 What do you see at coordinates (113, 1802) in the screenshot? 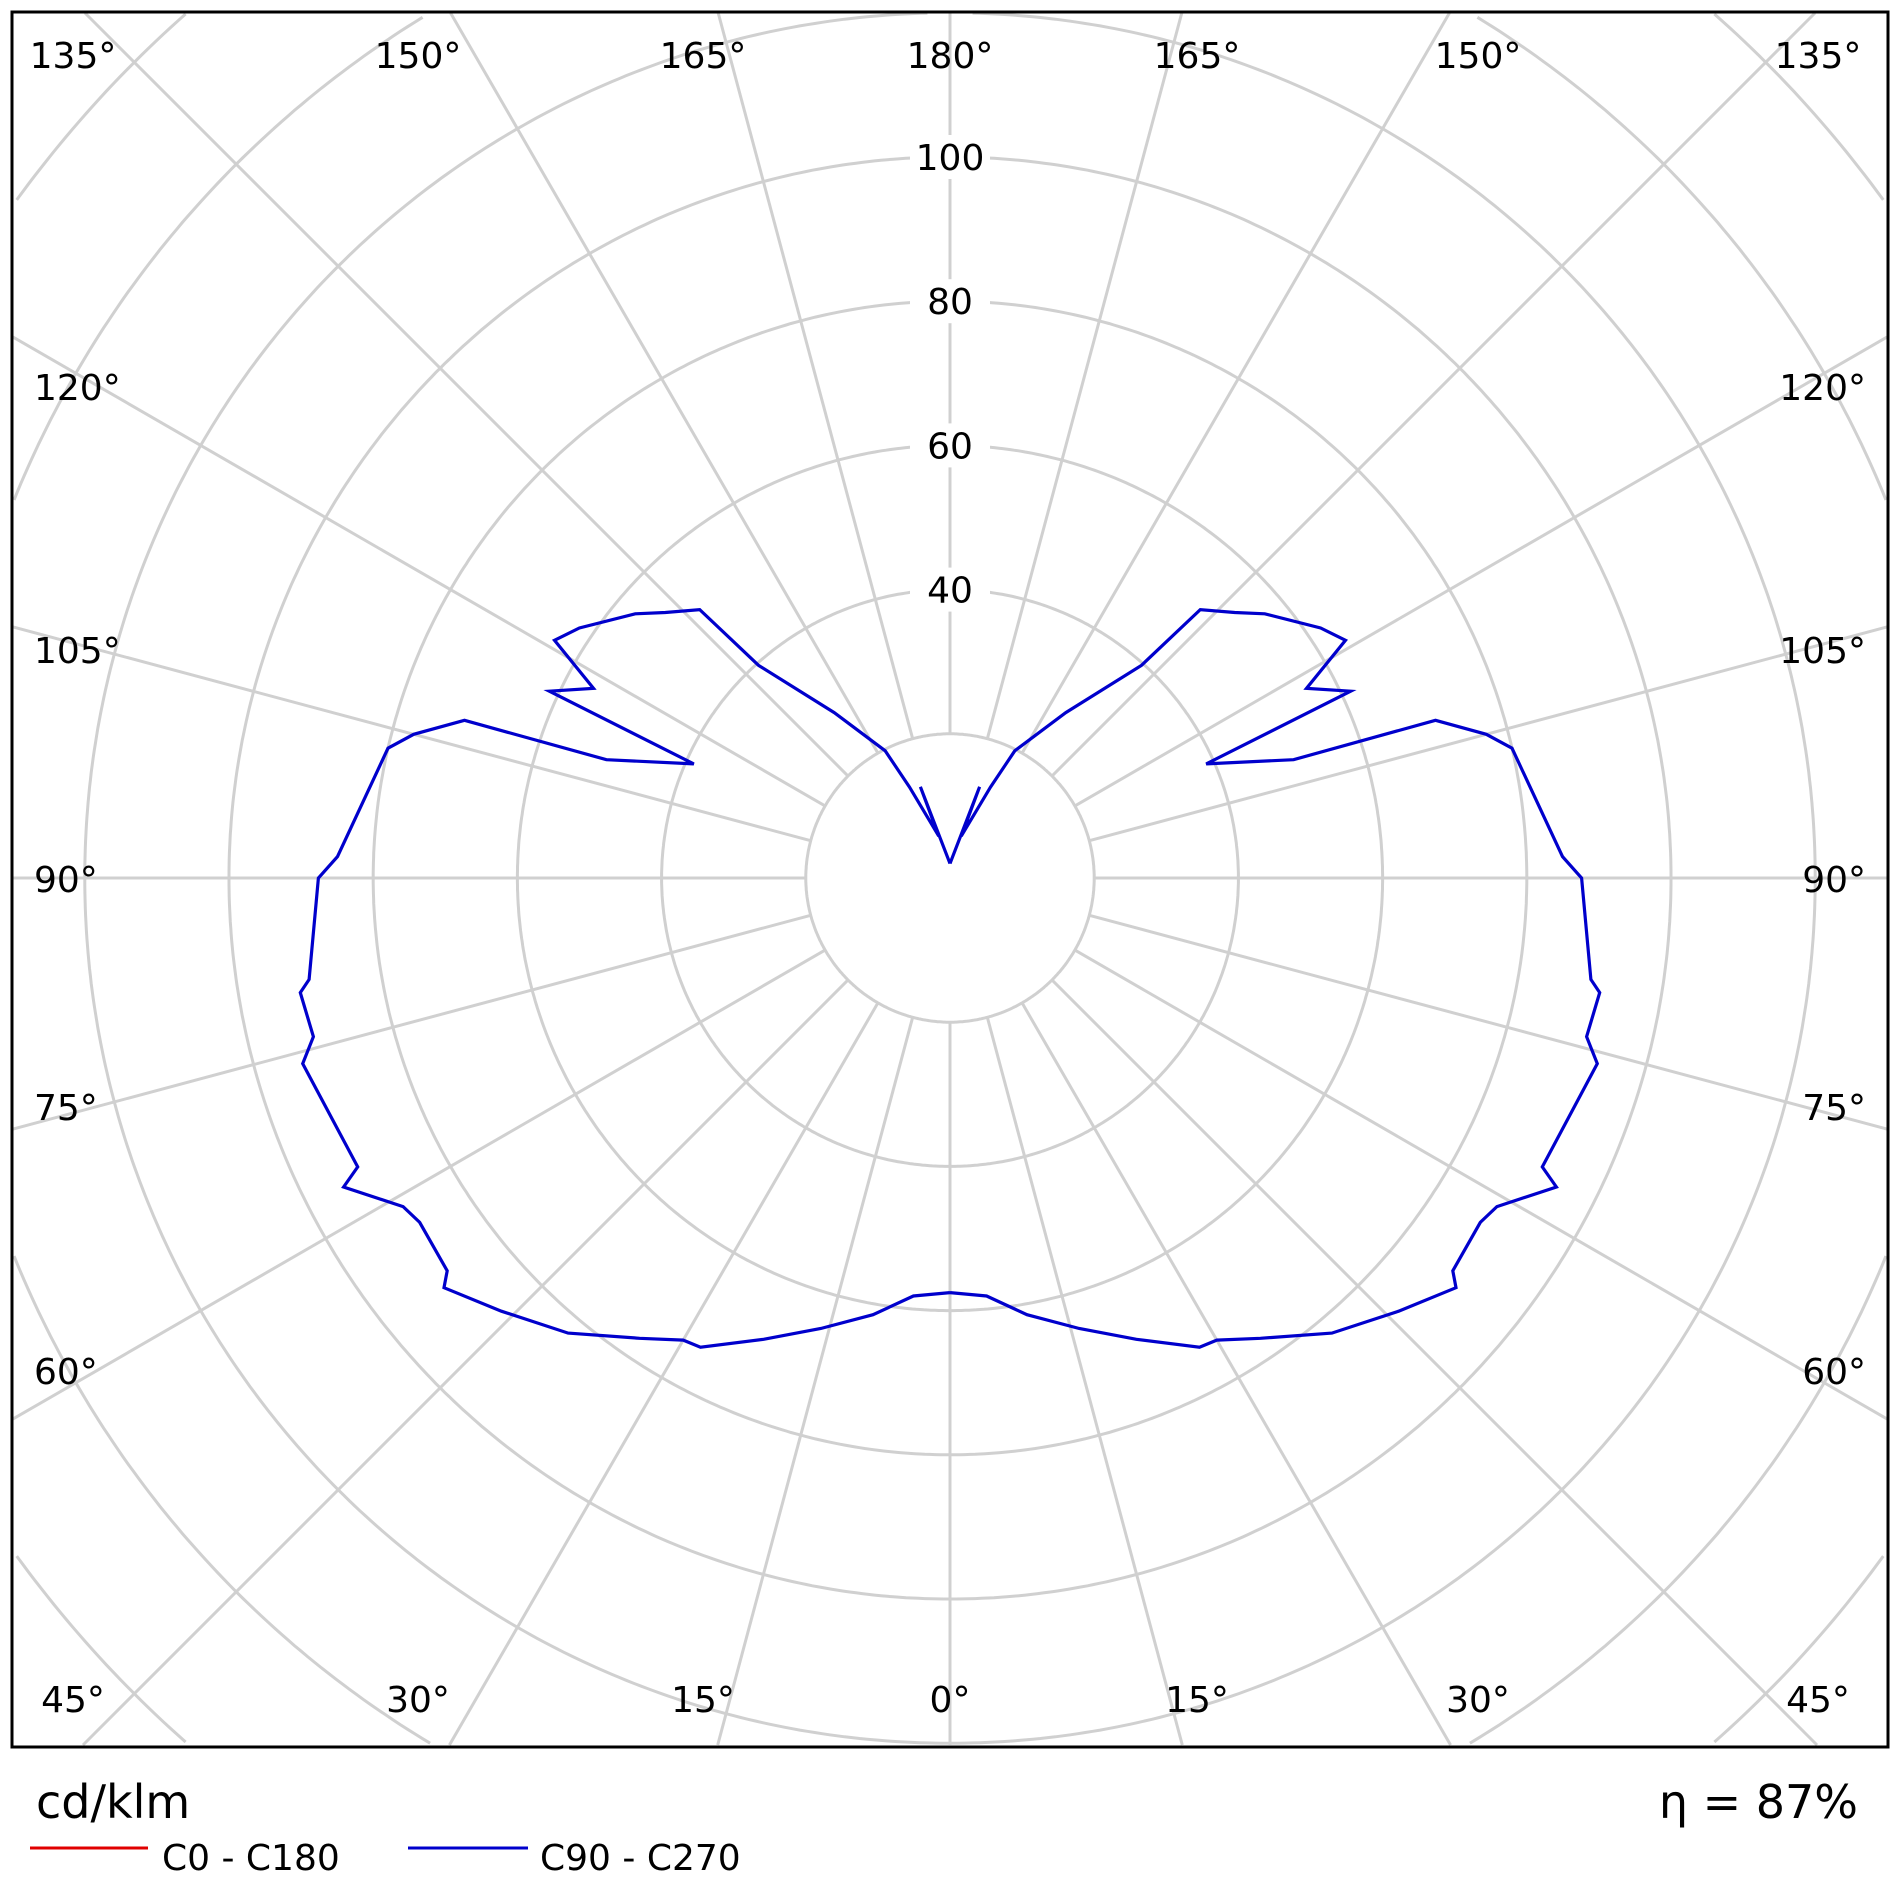
I see `unit-label: cd/klm` at bounding box center [113, 1802].